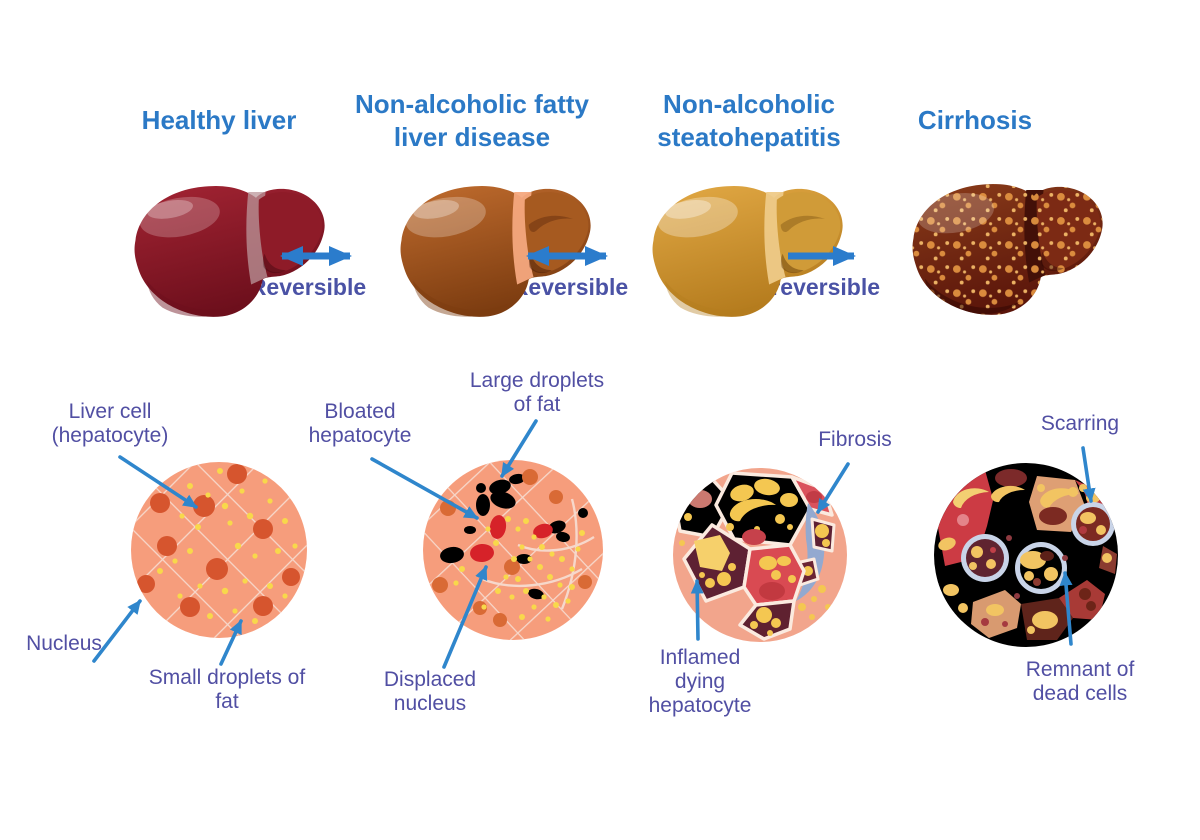 This screenshot has height=840, width=1200. Describe the element at coordinates (570, 287) in the screenshot. I see `transition-label-reversible-2: Reversible` at that location.